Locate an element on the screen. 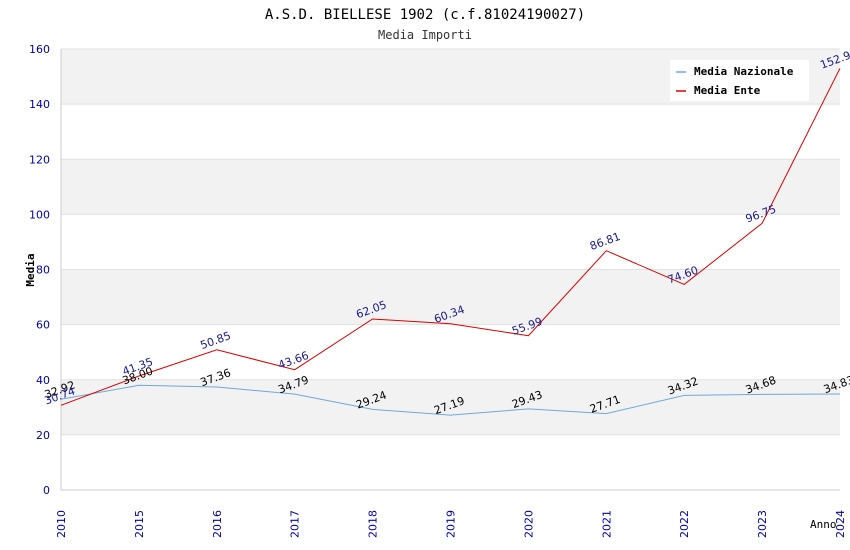 The height and width of the screenshot is (550, 850). x-tick-label: 2010 is located at coordinates (61, 524).